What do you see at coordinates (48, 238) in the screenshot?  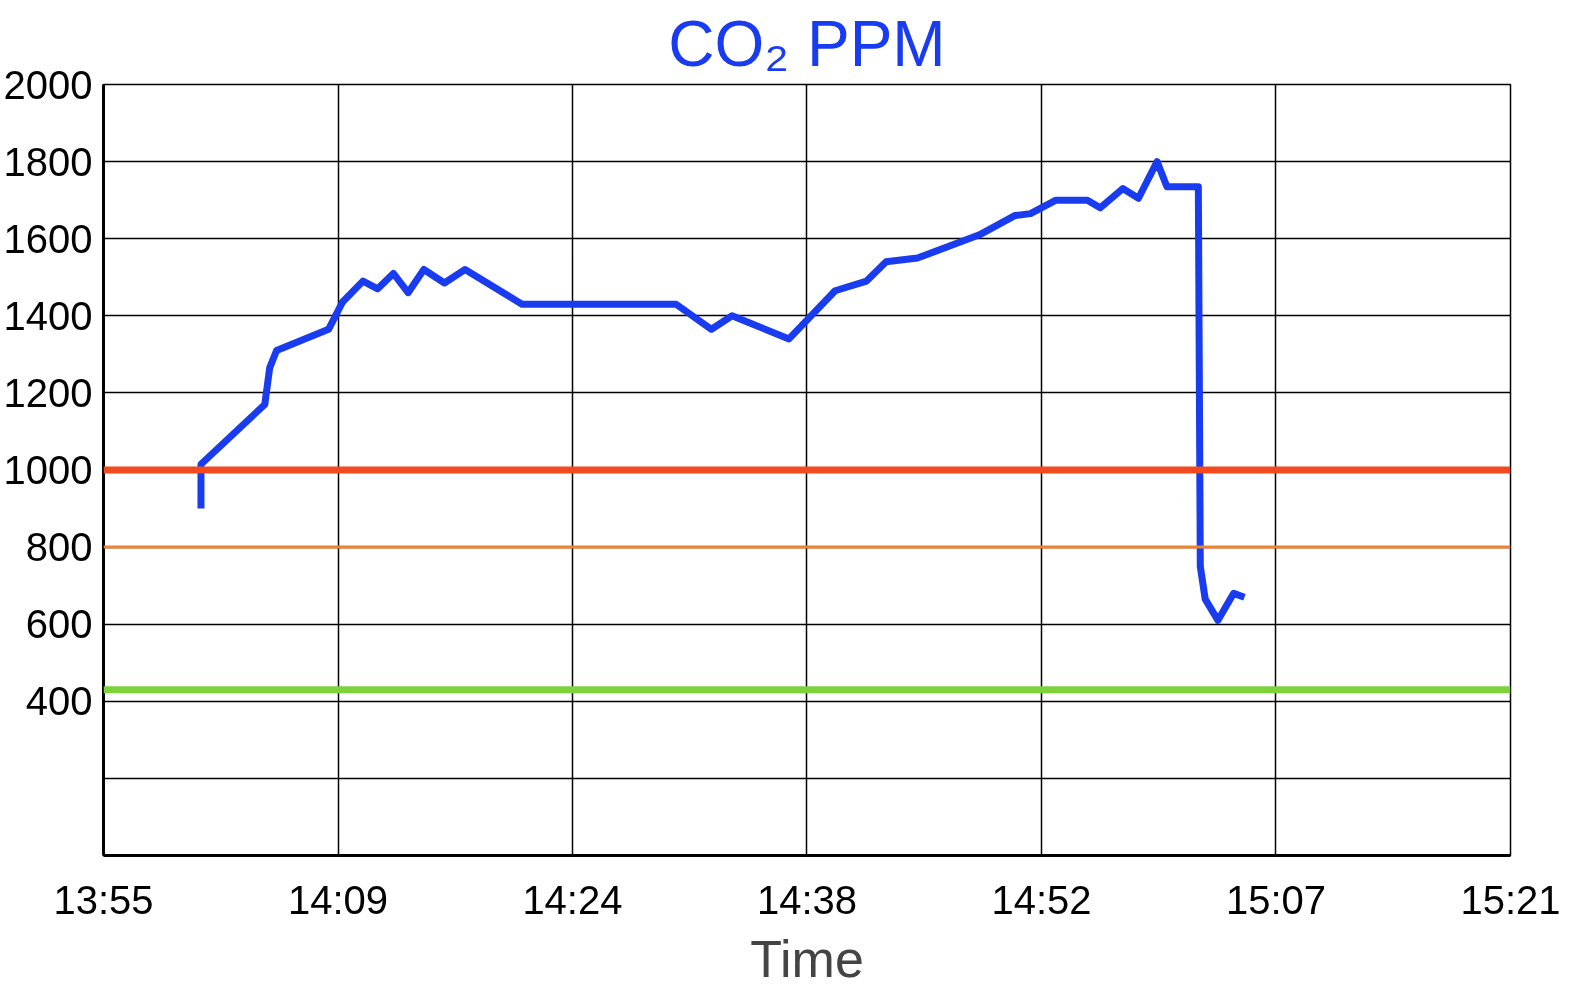 I see `y-tick-label: 1600` at bounding box center [48, 238].